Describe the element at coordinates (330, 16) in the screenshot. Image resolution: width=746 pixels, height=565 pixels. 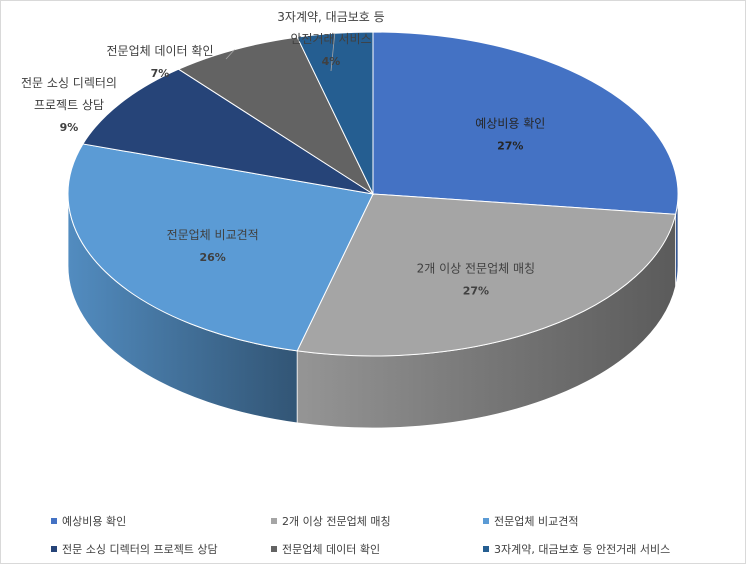
I see `data-label-5-line-0: 3자계약, 대금보호 등` at that location.